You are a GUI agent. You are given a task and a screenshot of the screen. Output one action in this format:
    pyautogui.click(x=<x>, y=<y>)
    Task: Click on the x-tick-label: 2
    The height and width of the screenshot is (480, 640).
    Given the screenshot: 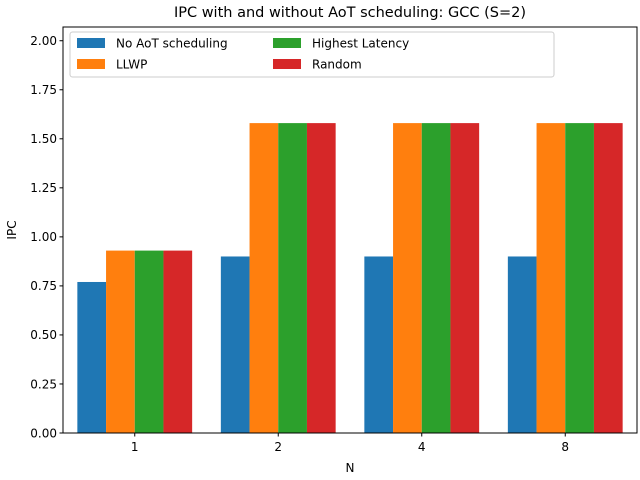 What is the action you would take?
    pyautogui.click(x=278, y=447)
    